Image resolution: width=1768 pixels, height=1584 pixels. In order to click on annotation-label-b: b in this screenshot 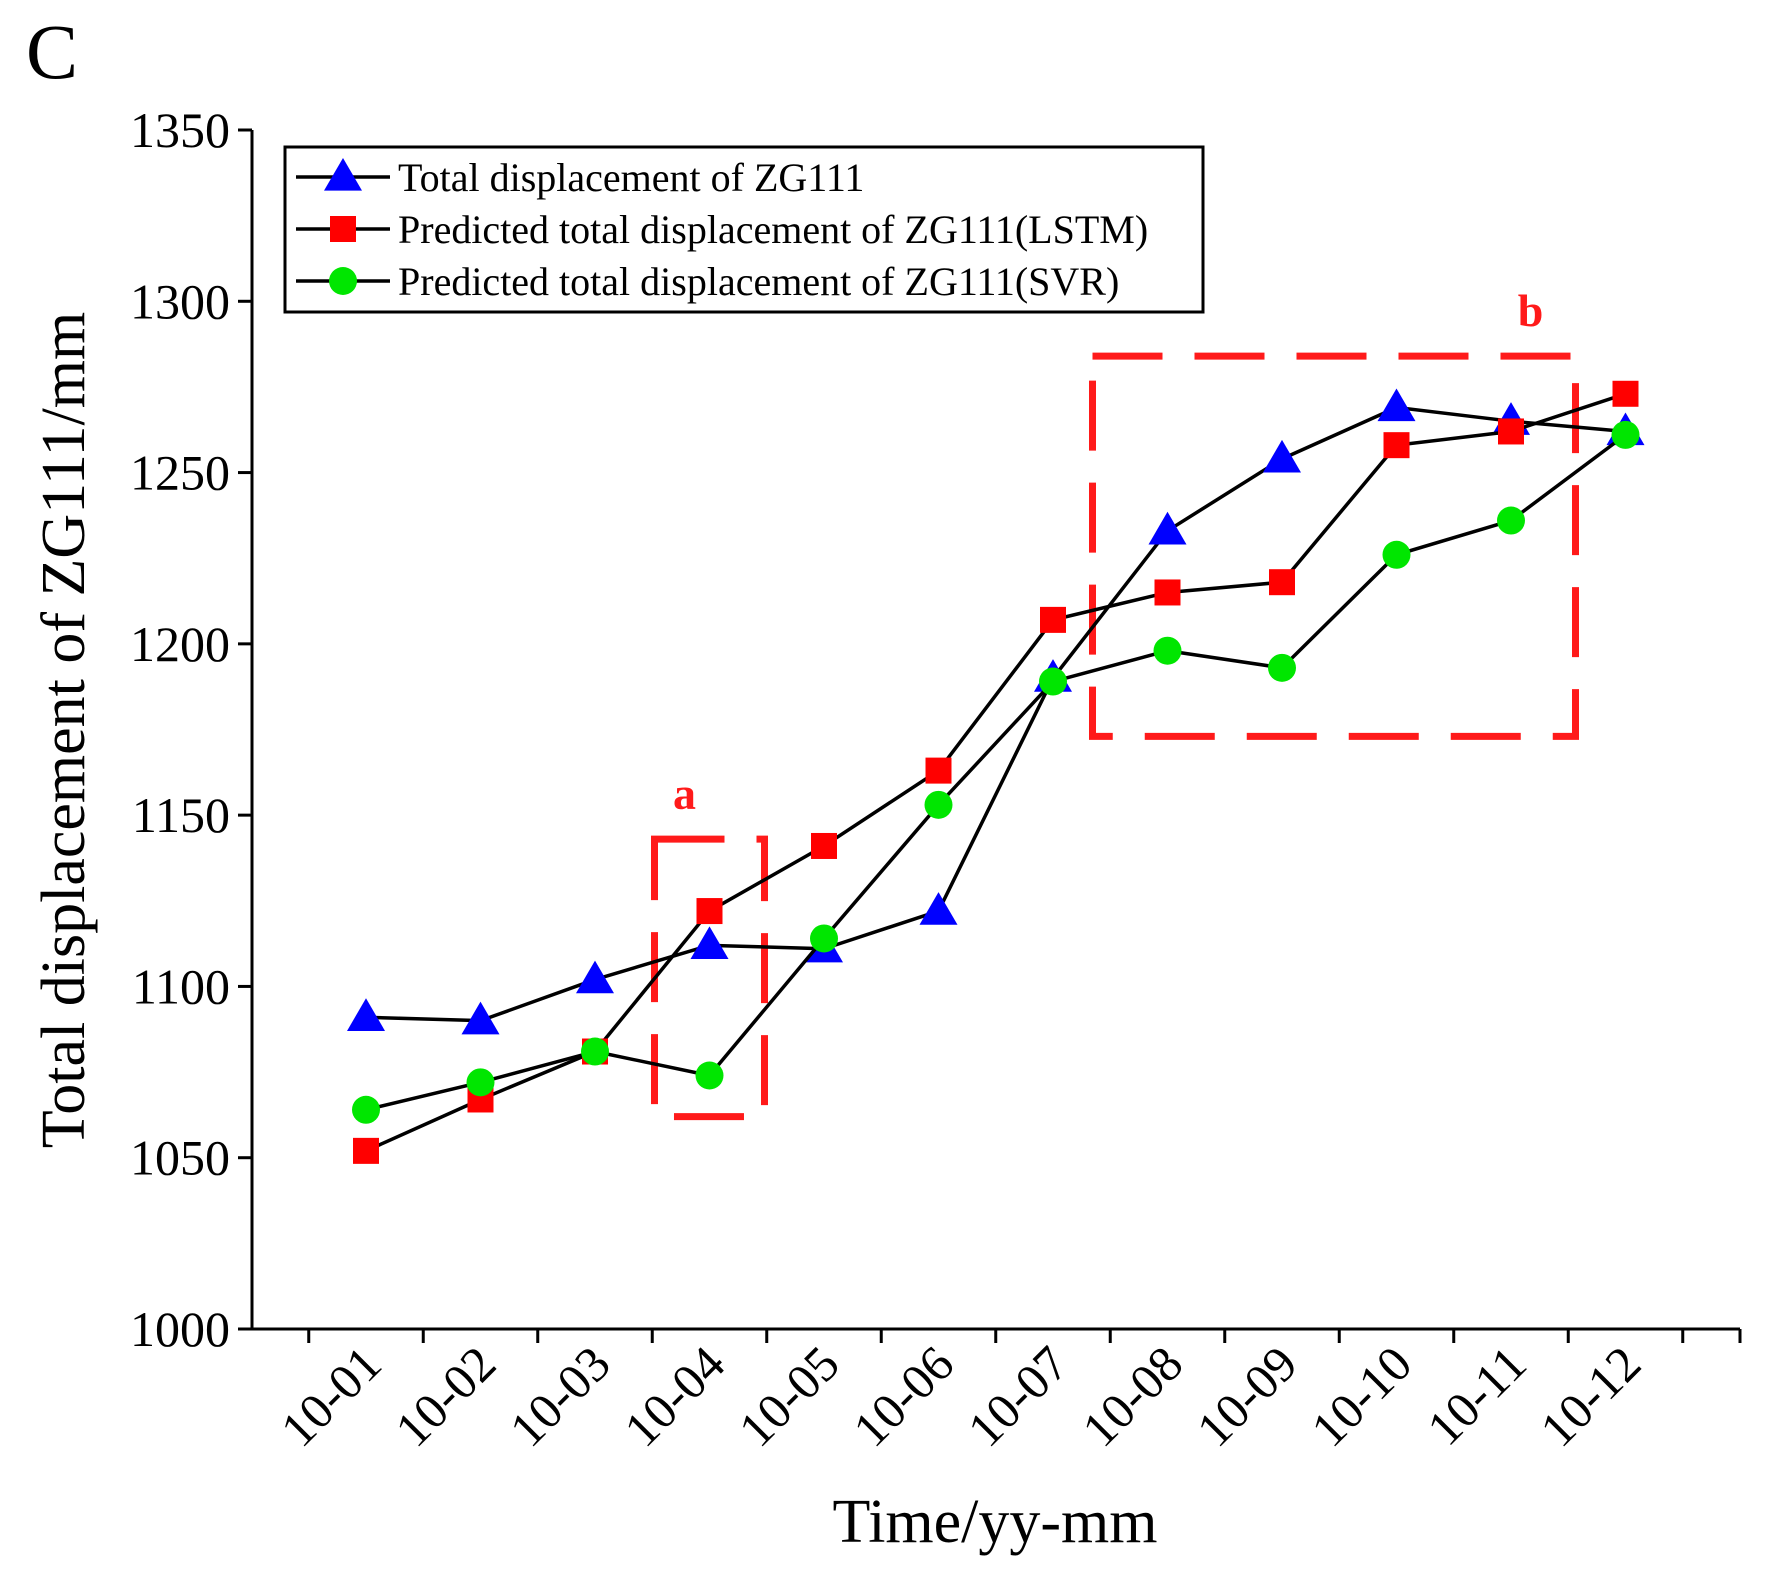, I will do `click(1531, 310)`.